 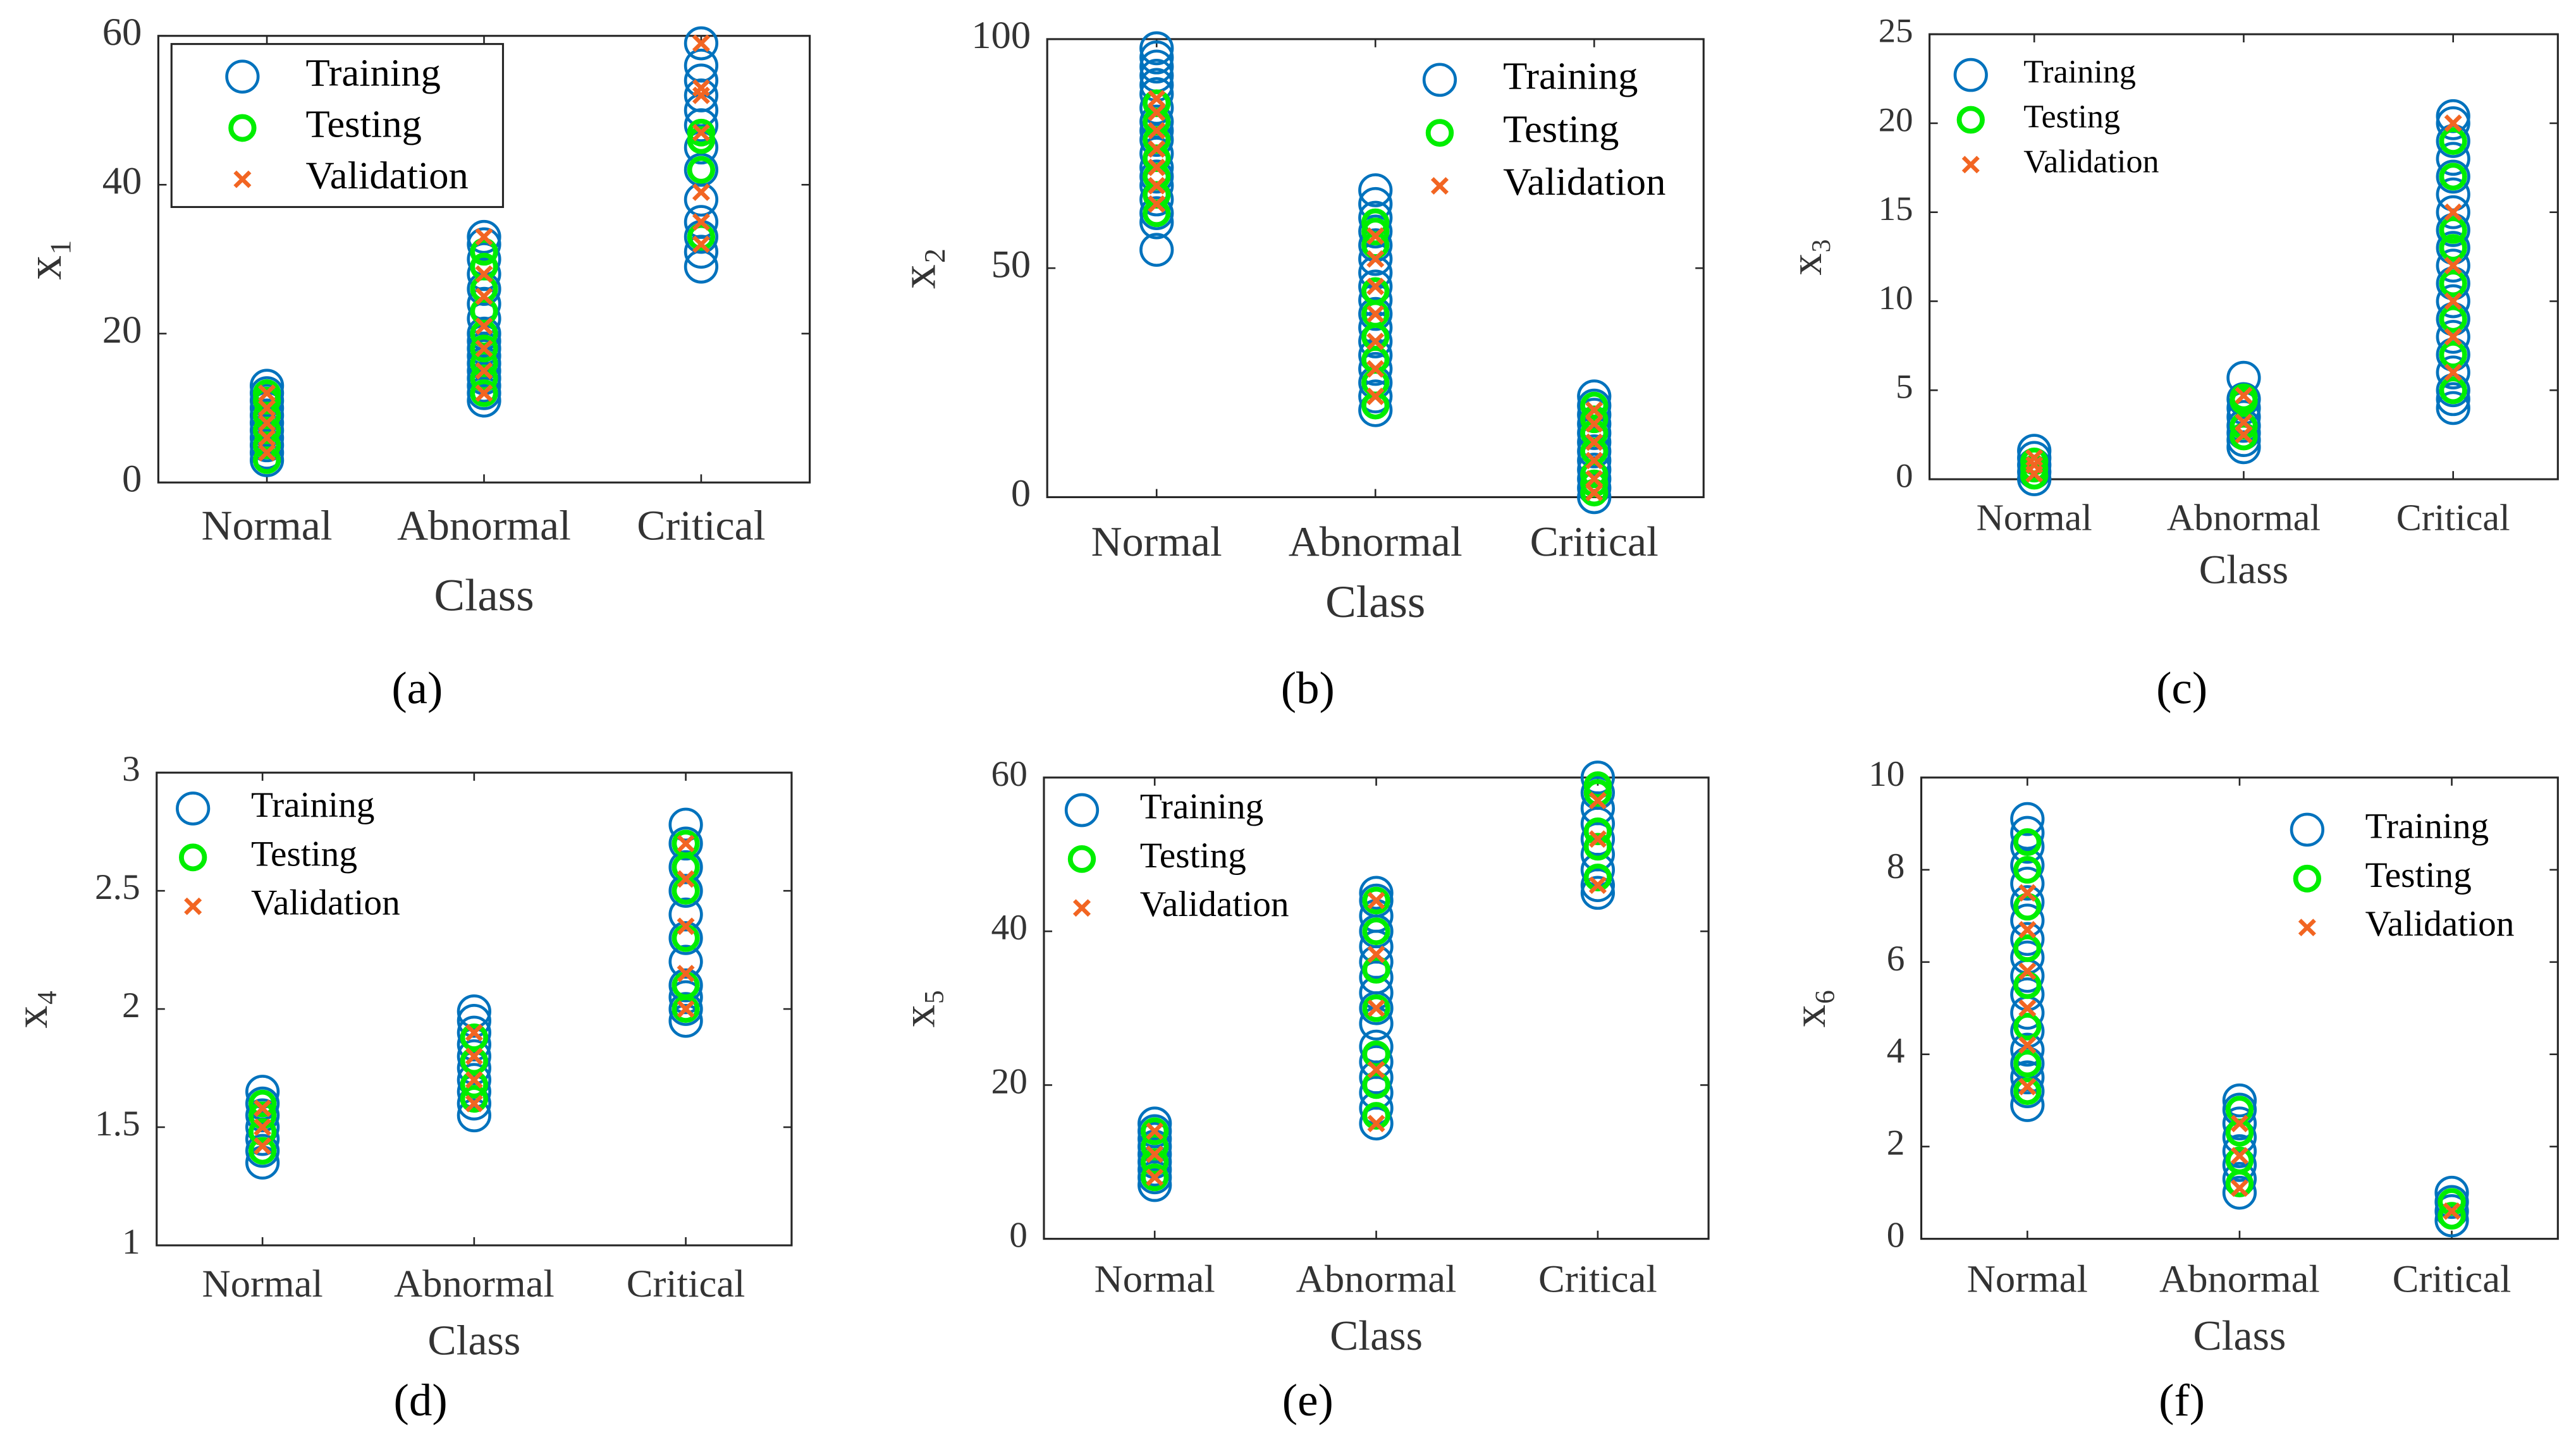 What do you see at coordinates (1896, 866) in the screenshot?
I see `y-tick-label: 8` at bounding box center [1896, 866].